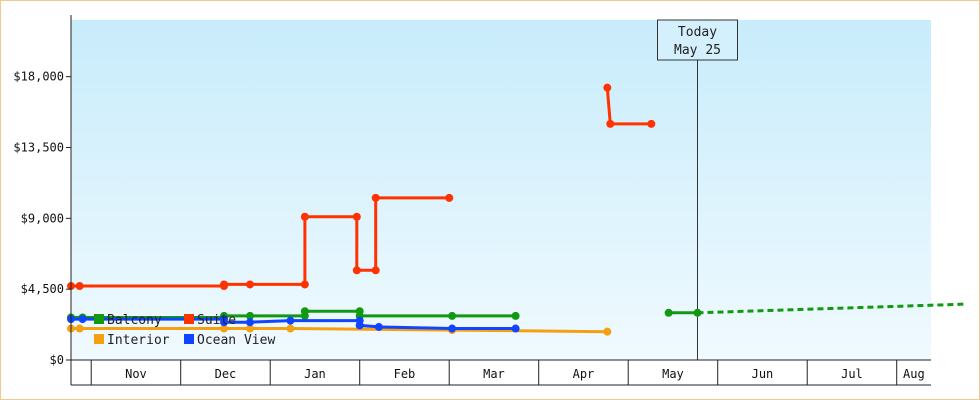 This screenshot has height=400, width=980. What do you see at coordinates (189, 319) in the screenshot?
I see `legend-swatch-suite` at bounding box center [189, 319].